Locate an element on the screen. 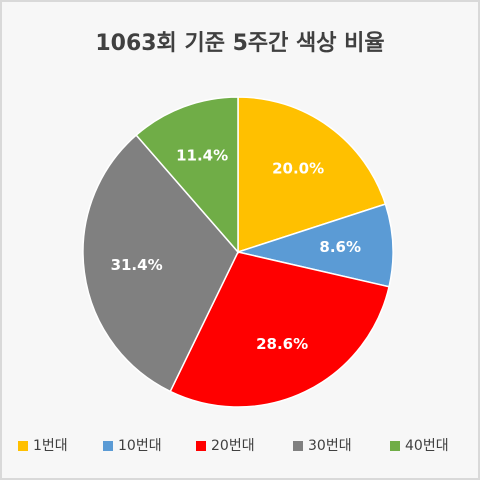  data-label: 28.6% is located at coordinates (282, 344).